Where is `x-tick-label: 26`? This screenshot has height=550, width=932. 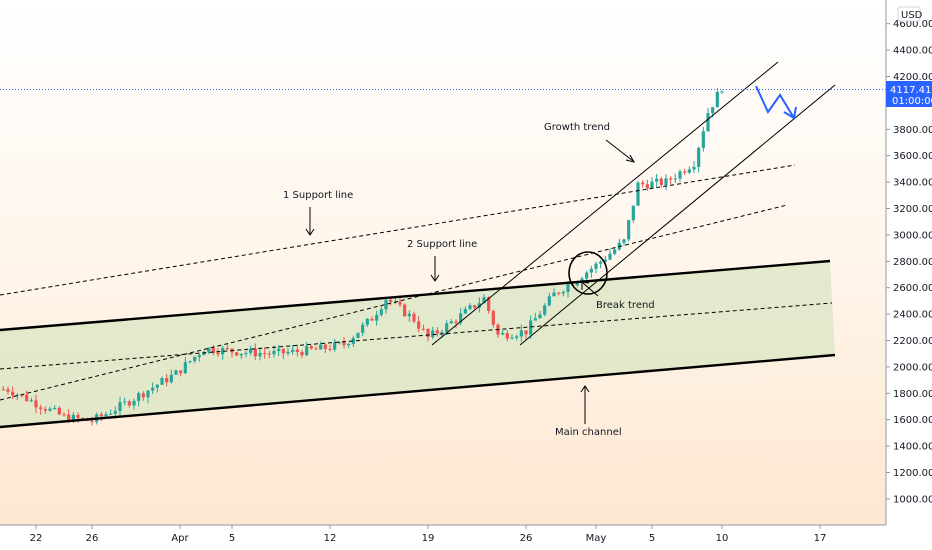
x-tick-label: 26 is located at coordinates (92, 538).